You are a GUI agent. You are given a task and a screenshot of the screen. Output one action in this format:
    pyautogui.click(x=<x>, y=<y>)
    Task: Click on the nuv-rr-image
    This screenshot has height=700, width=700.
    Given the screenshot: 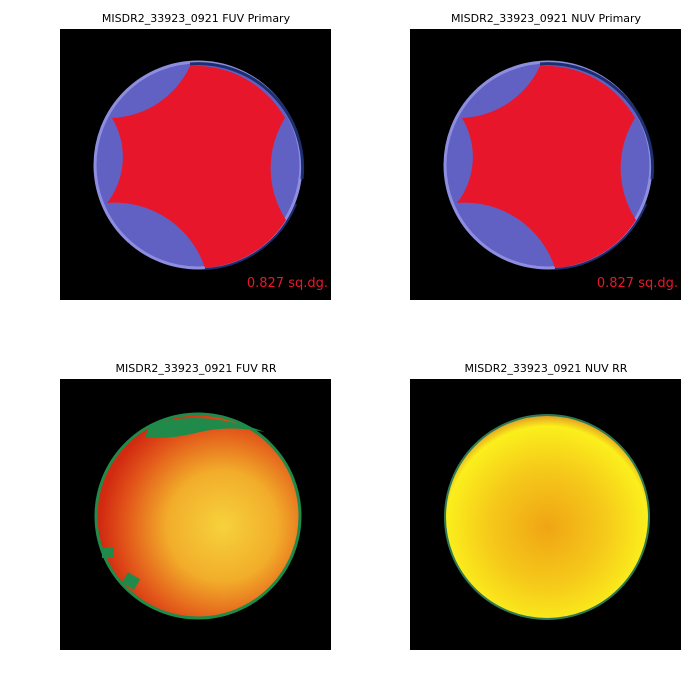 What is the action you would take?
    pyautogui.click(x=547, y=517)
    